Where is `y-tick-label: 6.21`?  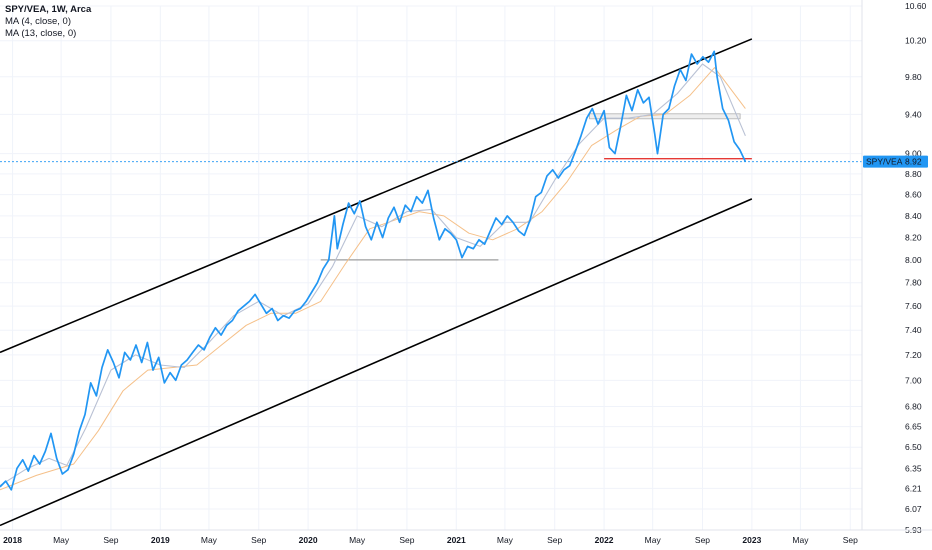 y-tick-label: 6.21 is located at coordinates (913, 488).